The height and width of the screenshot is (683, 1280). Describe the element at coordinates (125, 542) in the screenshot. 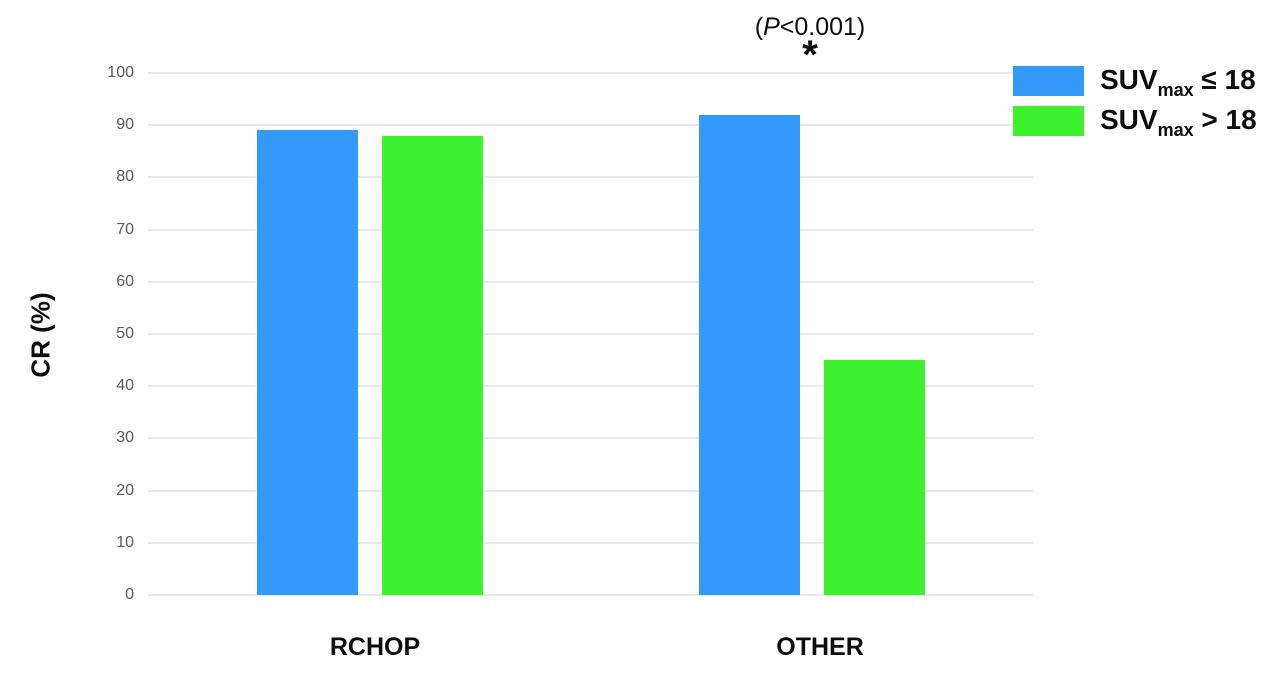

I see `y-tick-label-10: 10` at that location.